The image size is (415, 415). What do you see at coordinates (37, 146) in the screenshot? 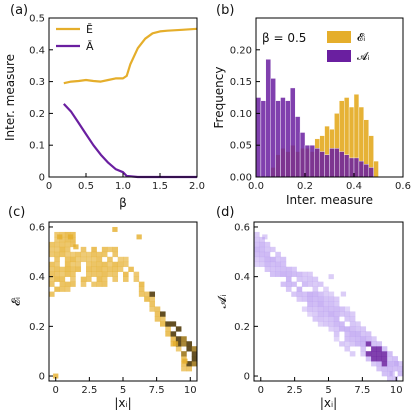
I see `panel-a-ytick-label: 0.1` at bounding box center [37, 146].